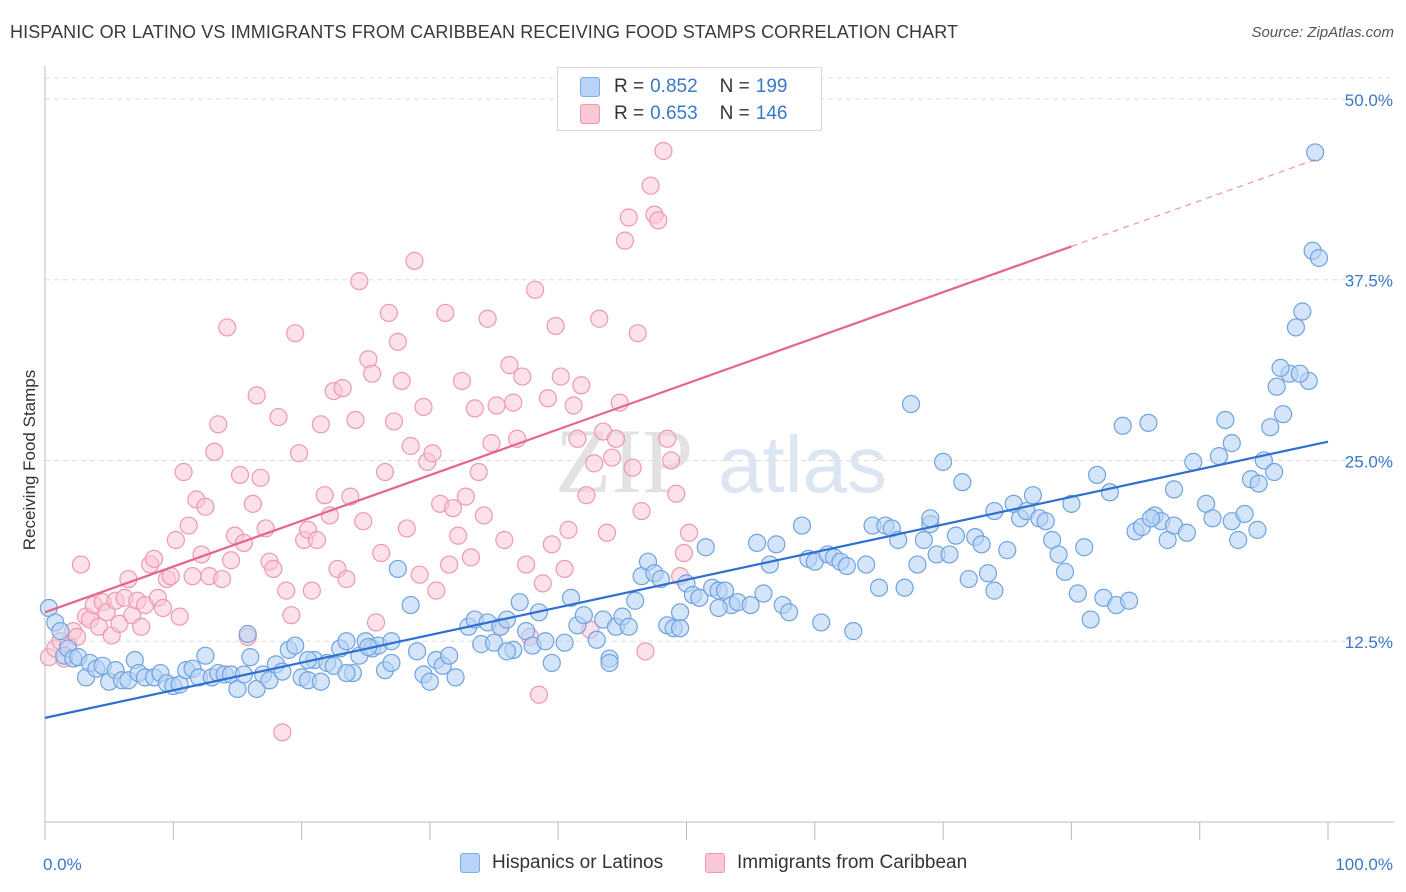 The image size is (1406, 892). What do you see at coordinates (578, 862) in the screenshot?
I see `legend-label: Hispanics or Latinos` at bounding box center [578, 862].